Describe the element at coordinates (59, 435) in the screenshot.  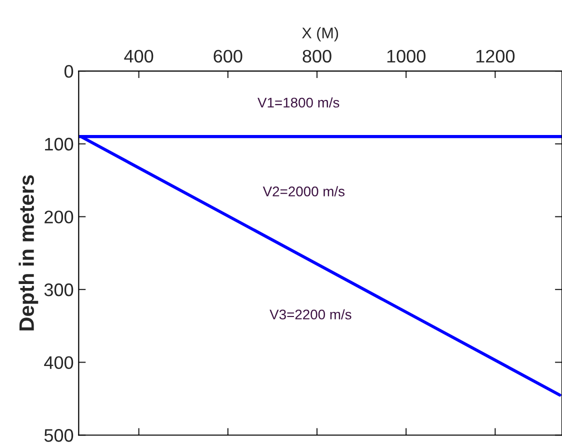
I see `y-tick-label: 500` at that location.